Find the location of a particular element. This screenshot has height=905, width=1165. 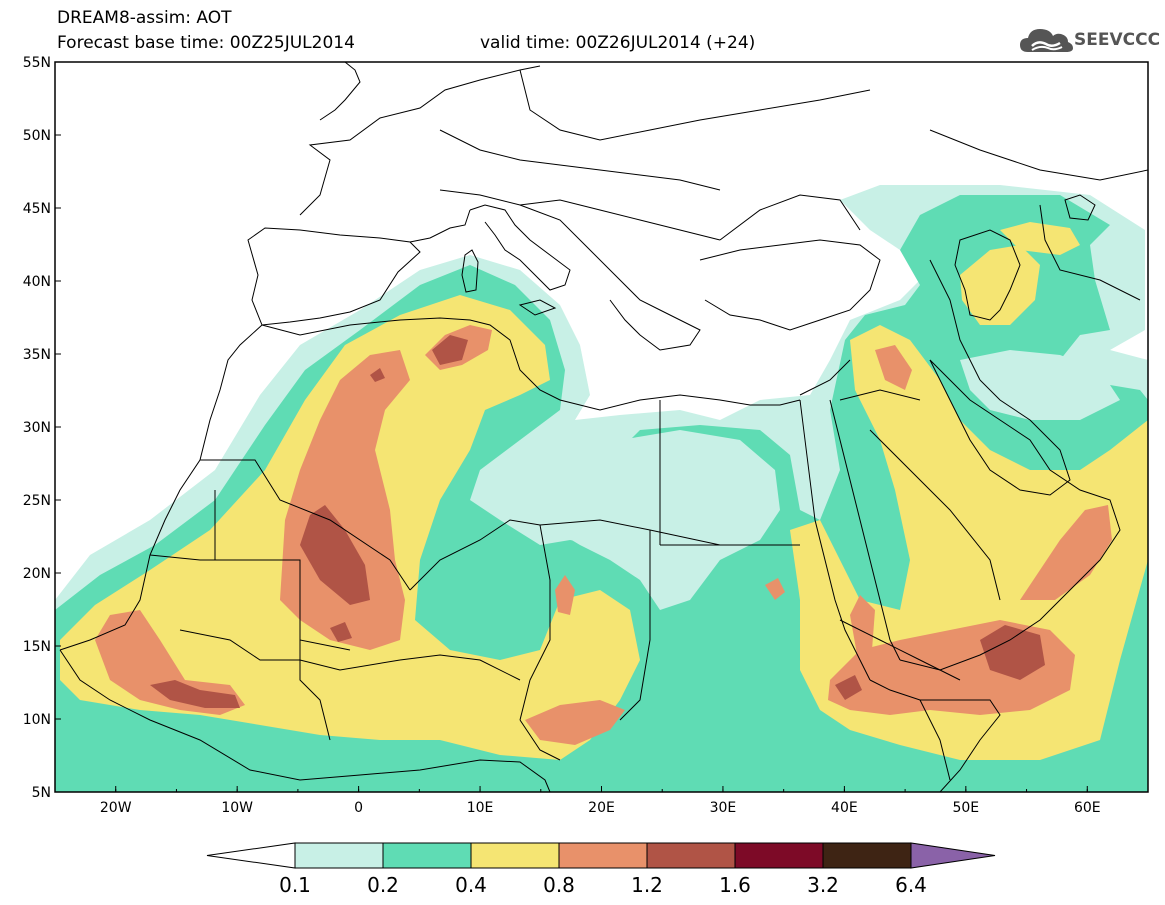

forecast-base-time: Forecast base time: 00Z25JUL2014 is located at coordinates (206, 43).